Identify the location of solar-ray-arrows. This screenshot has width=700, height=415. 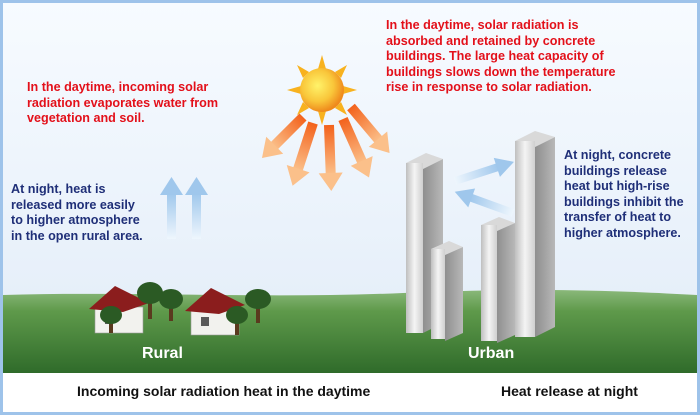
(325, 147).